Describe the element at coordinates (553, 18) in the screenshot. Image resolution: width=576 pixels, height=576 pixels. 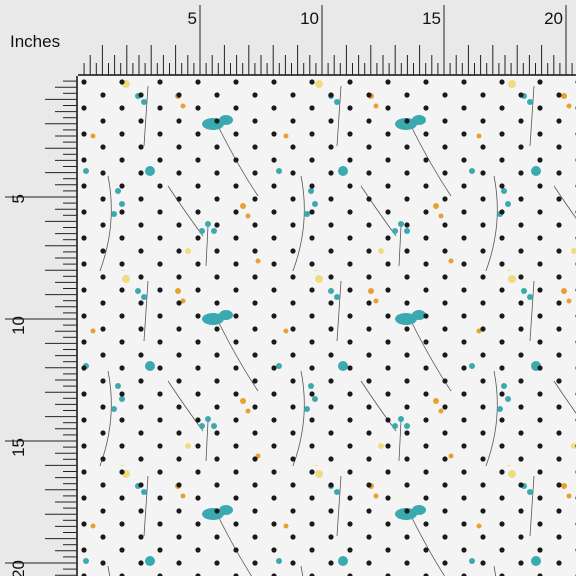
I see `top-label: 20` at that location.